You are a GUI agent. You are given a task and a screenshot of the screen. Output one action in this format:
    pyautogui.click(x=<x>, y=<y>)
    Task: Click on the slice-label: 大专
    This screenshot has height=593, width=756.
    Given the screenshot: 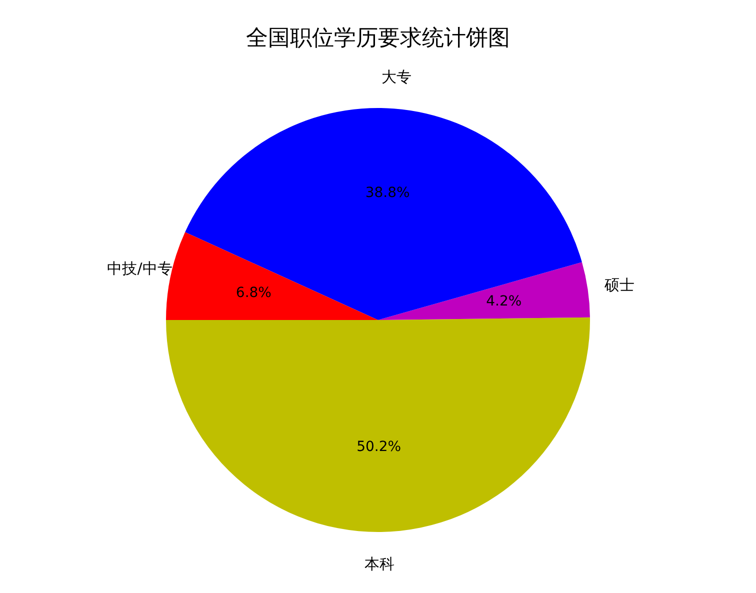 What is the action you would take?
    pyautogui.click(x=396, y=77)
    